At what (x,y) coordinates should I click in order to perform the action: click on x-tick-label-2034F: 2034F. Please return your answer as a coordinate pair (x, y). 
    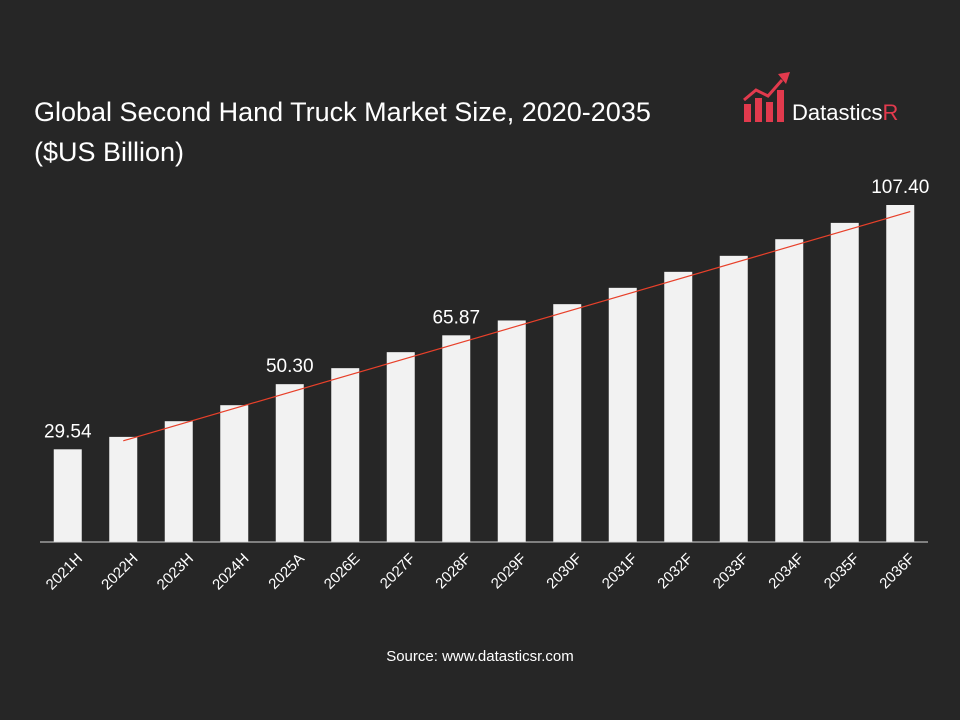
    Looking at the image, I should click on (786, 571).